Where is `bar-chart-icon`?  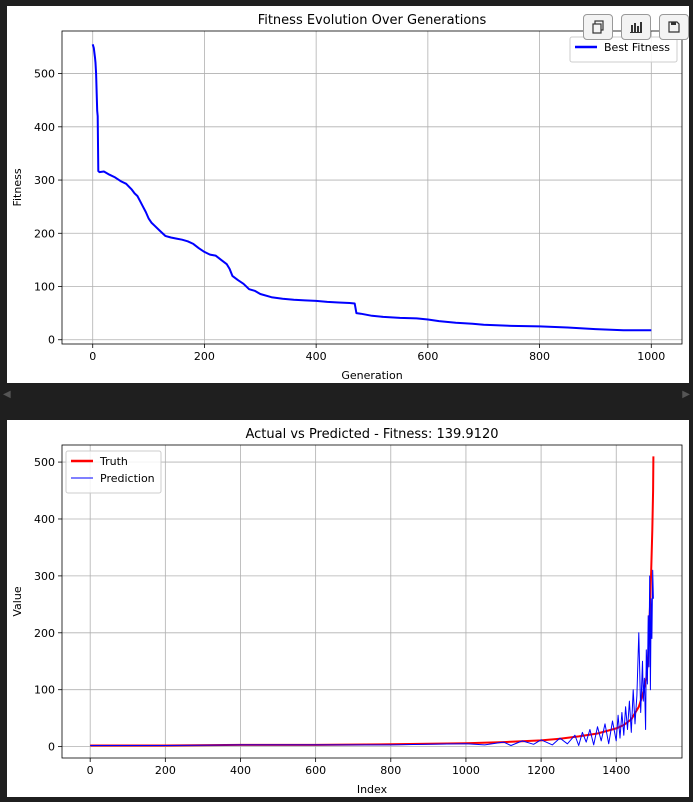 bar-chart-icon is located at coordinates (636, 27).